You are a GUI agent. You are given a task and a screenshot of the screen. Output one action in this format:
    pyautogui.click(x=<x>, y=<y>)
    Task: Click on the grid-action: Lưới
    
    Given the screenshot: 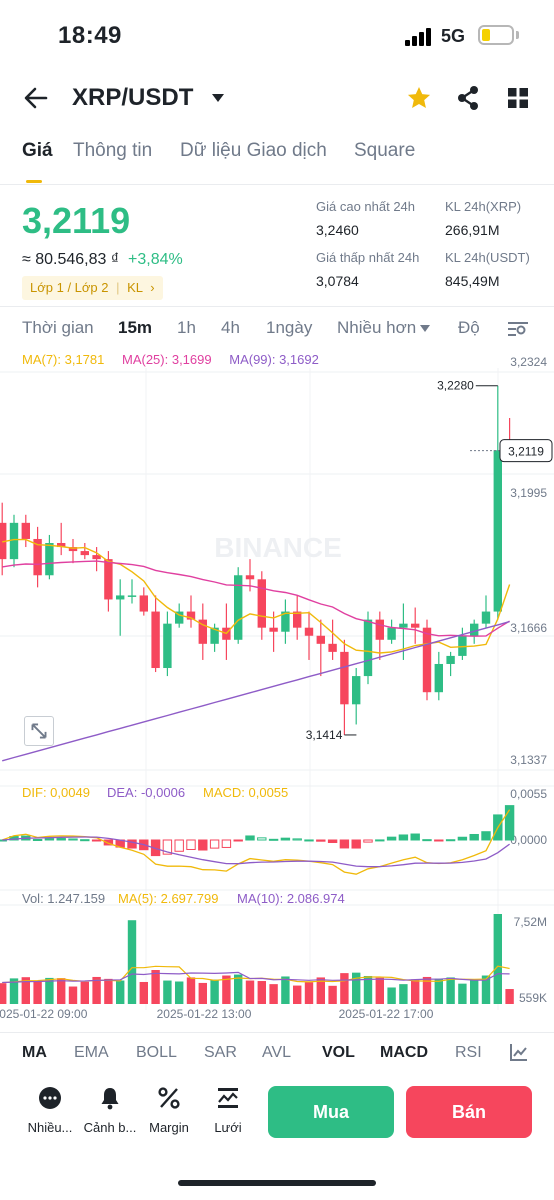 What is the action you would take?
    pyautogui.click(x=228, y=1110)
    